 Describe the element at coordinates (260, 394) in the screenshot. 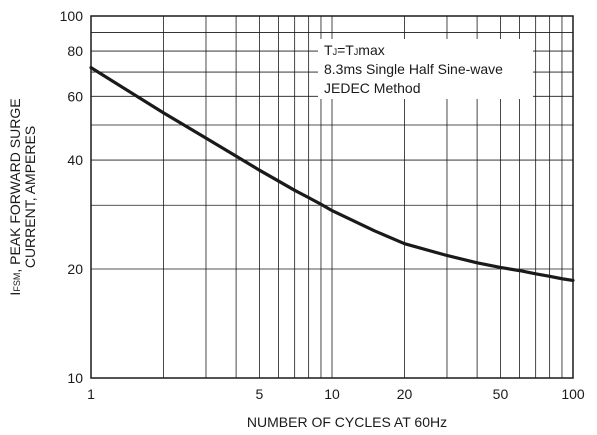

I see `x-tick-label: 5` at that location.